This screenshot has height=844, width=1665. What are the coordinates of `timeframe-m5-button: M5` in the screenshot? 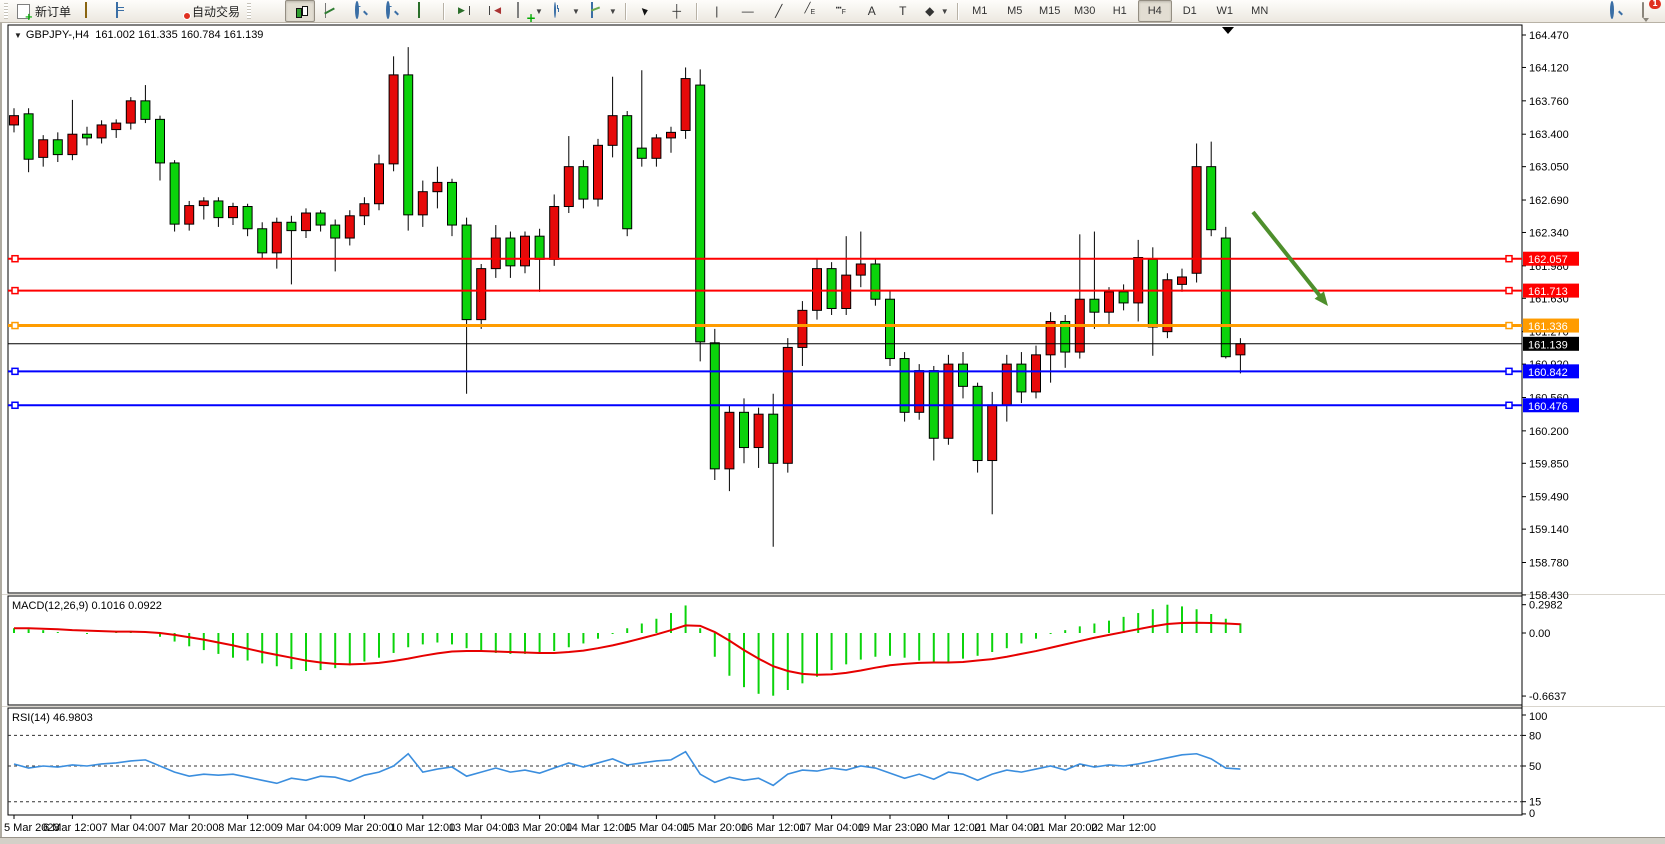 It's located at (1015, 11).